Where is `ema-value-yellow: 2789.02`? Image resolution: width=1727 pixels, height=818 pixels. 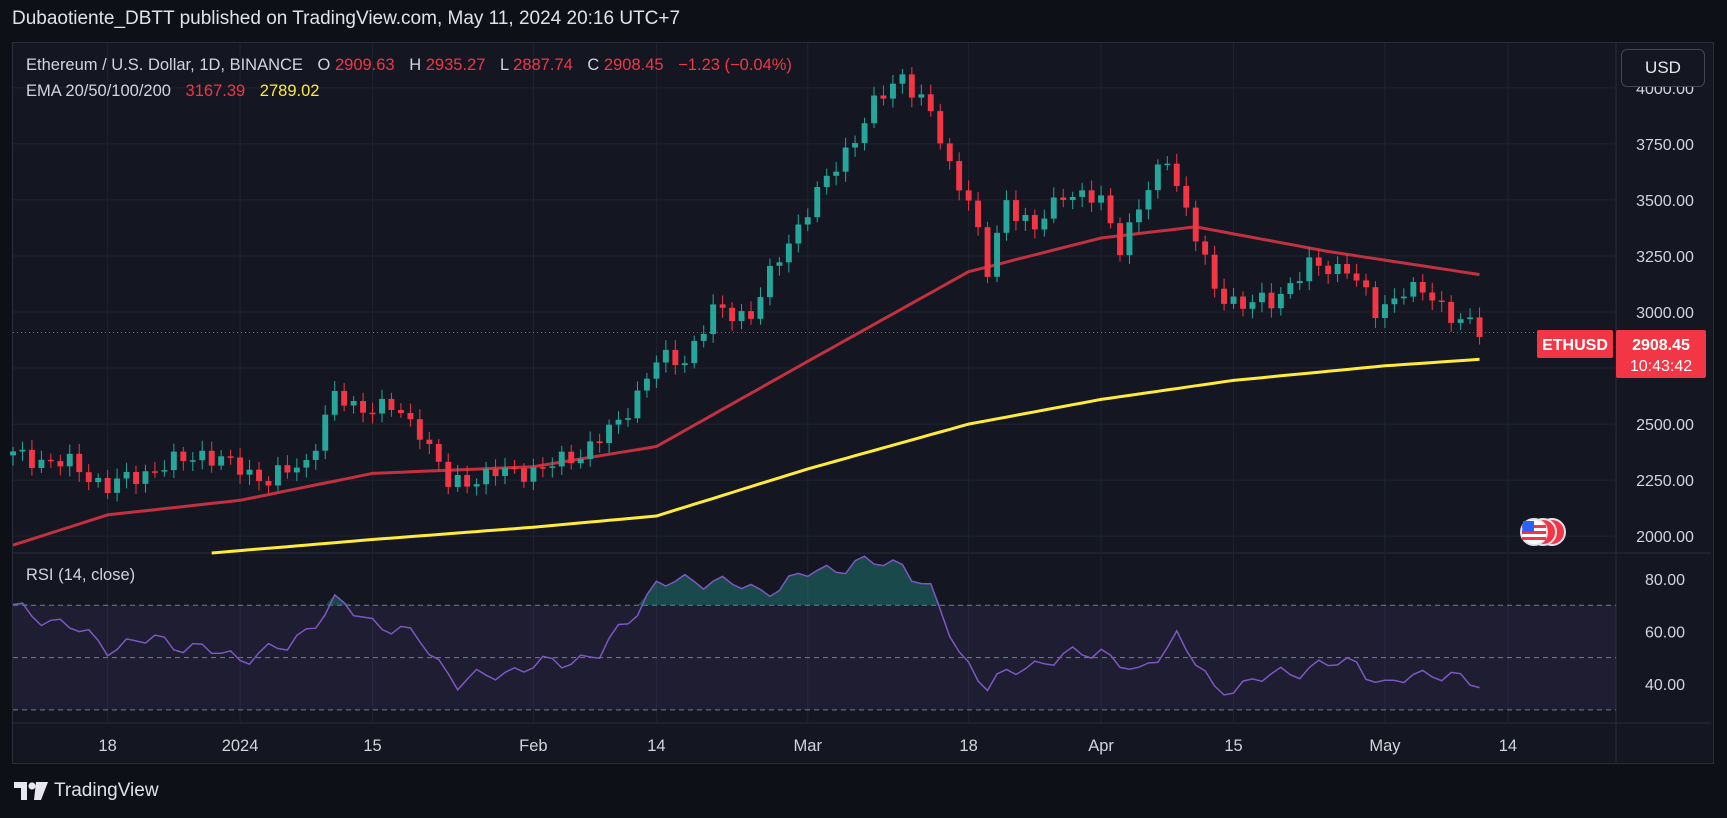
ema-value-yellow: 2789.02 is located at coordinates (290, 91).